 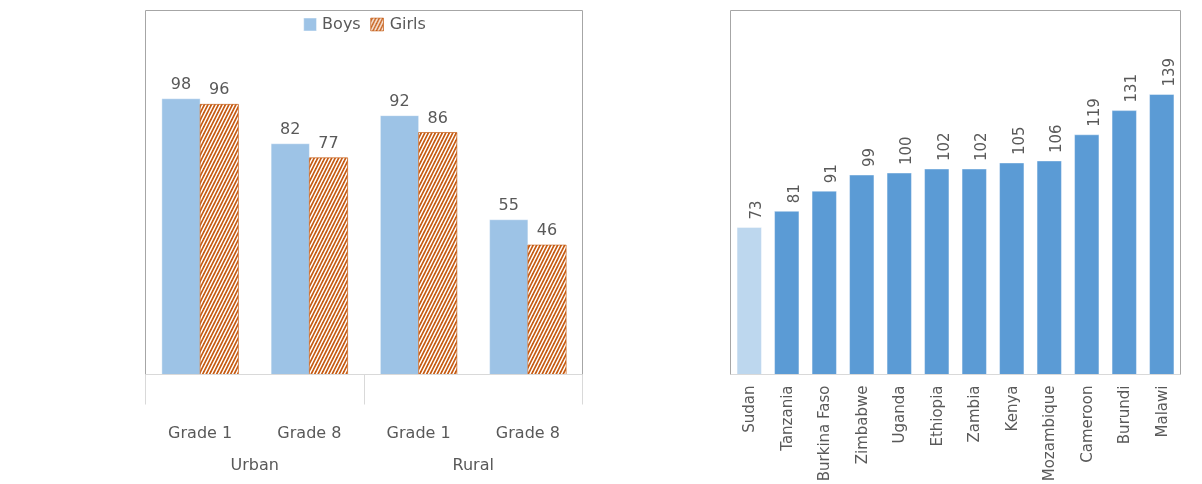 What do you see at coordinates (1049, 433) in the screenshot?
I see `x-tick-label: Mozambique` at bounding box center [1049, 433].